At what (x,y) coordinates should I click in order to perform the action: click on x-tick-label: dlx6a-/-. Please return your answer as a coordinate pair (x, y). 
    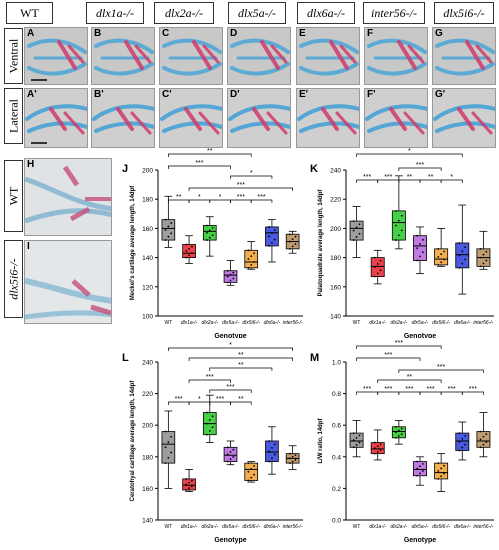
    Looking at the image, I should click on (462, 323).